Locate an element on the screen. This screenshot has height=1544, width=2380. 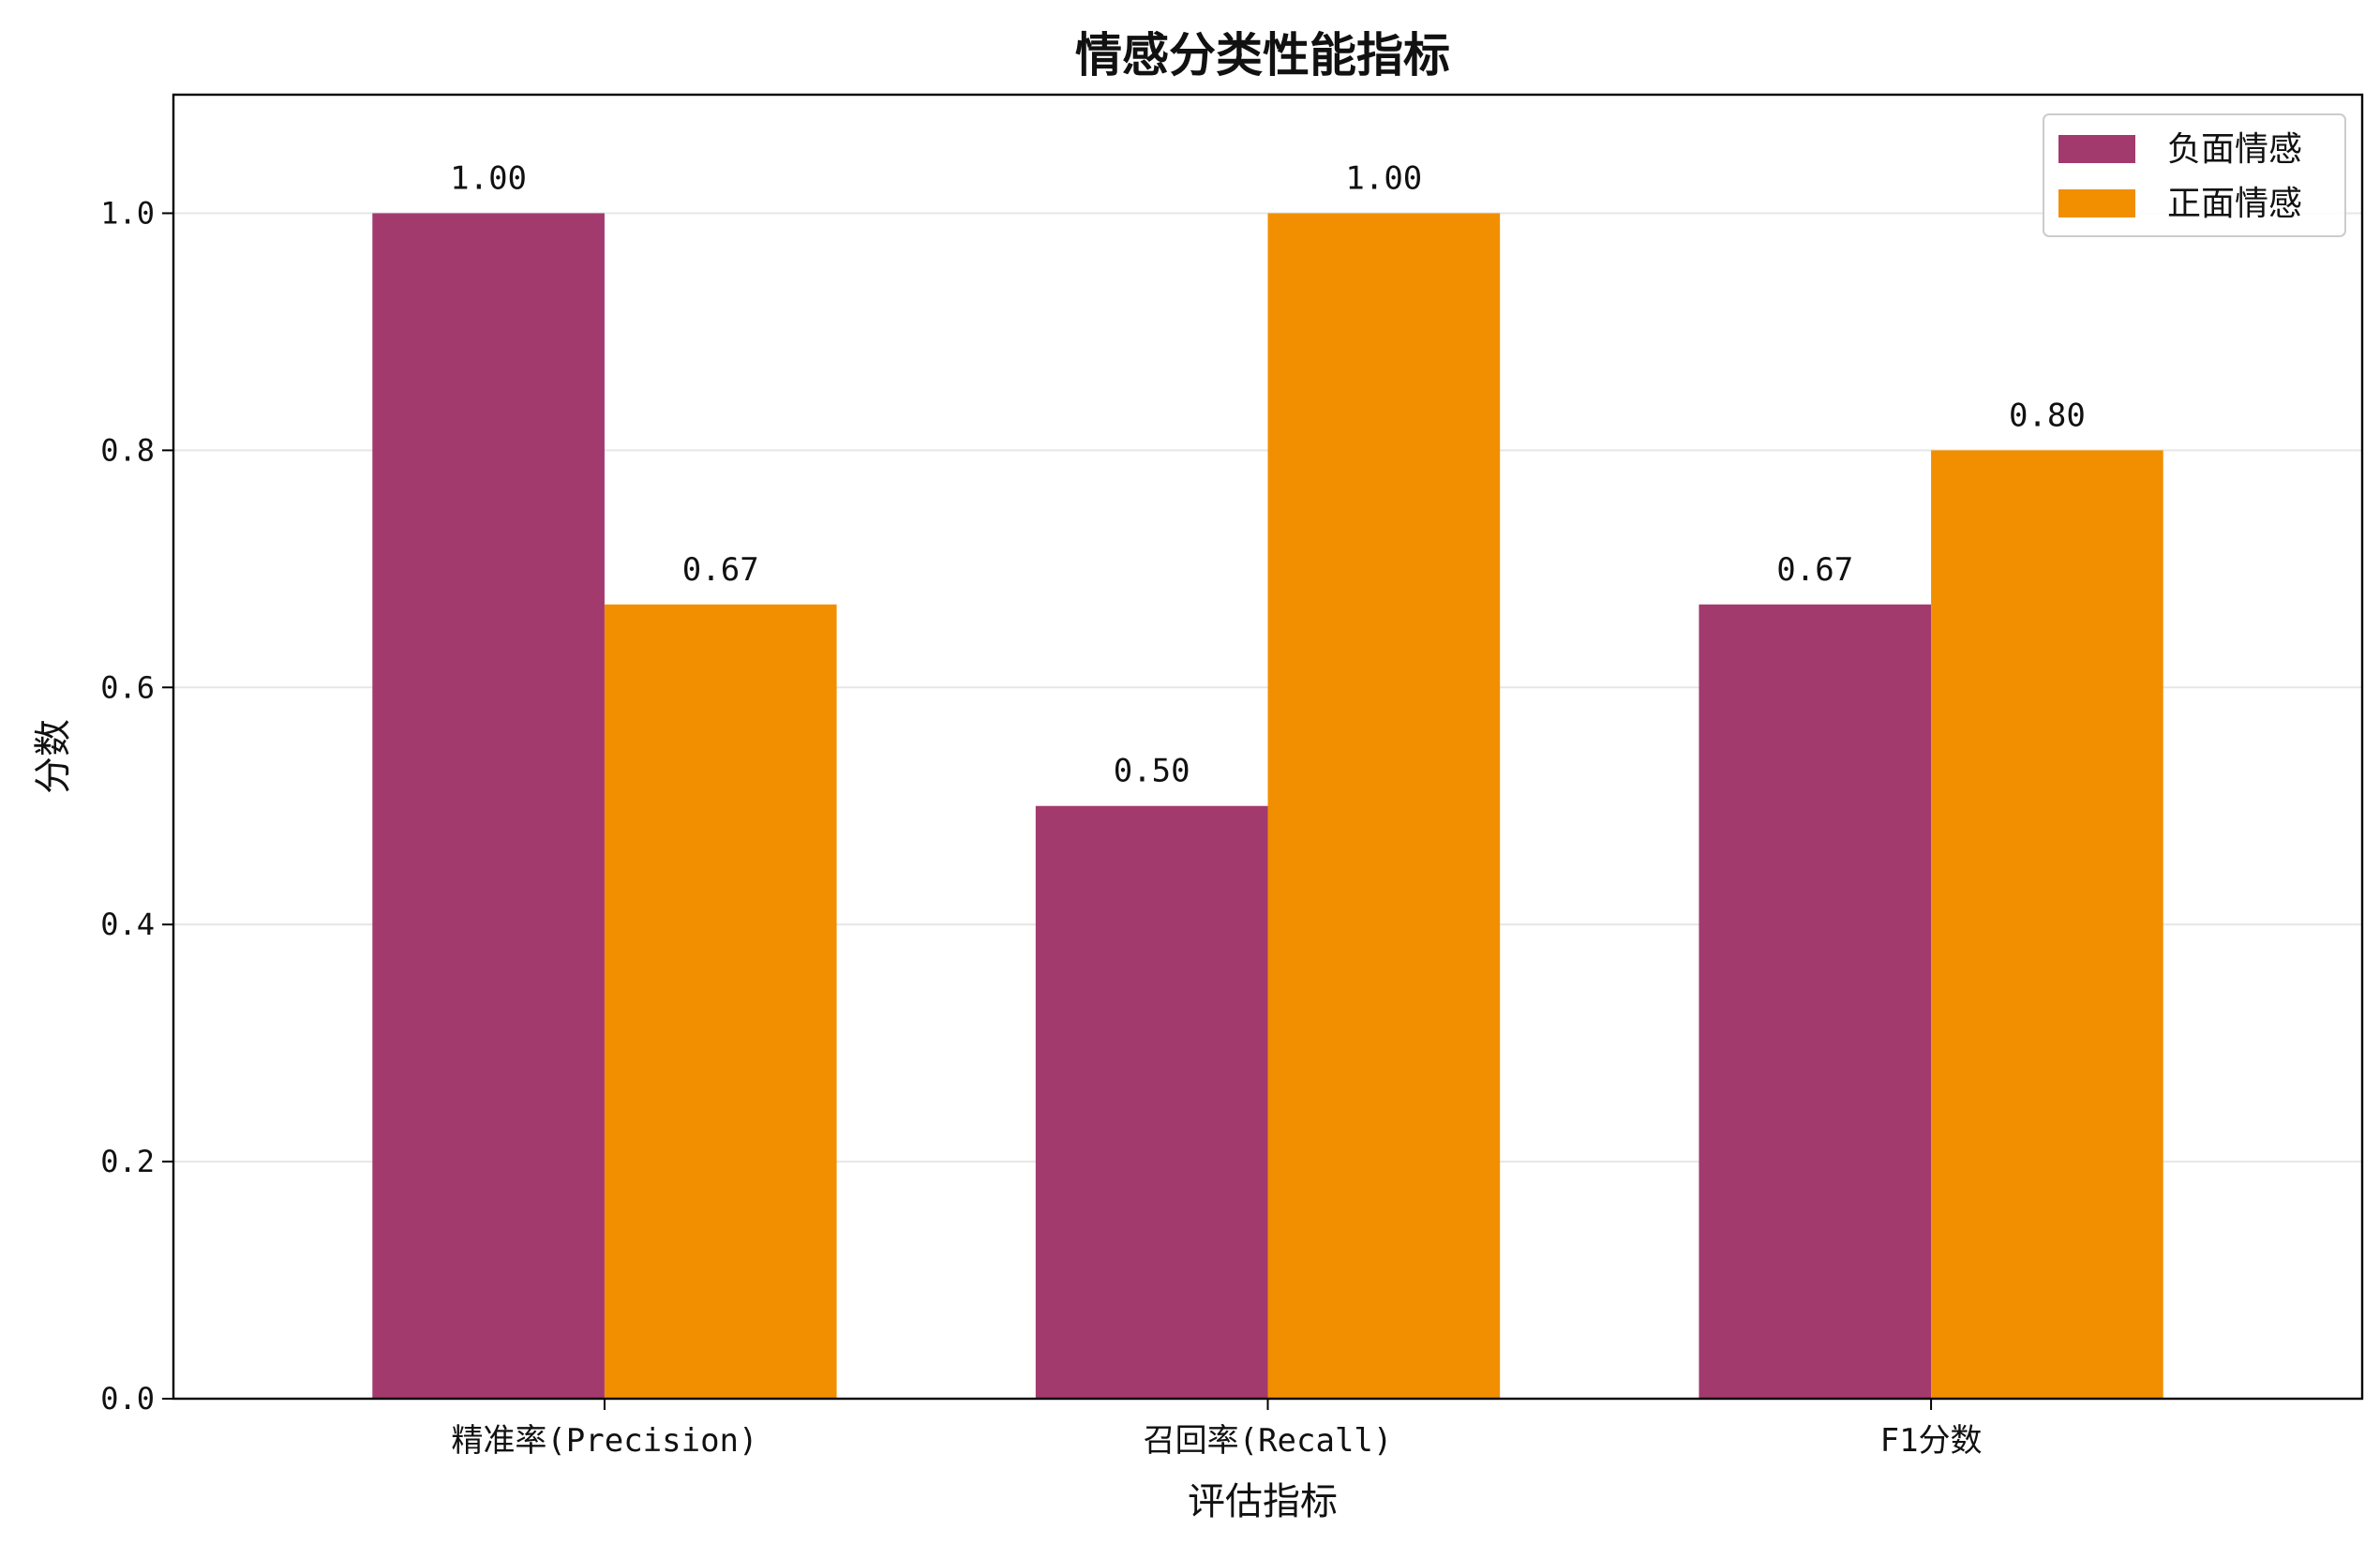
y-tick-label: 1.0 is located at coordinates (127, 213).